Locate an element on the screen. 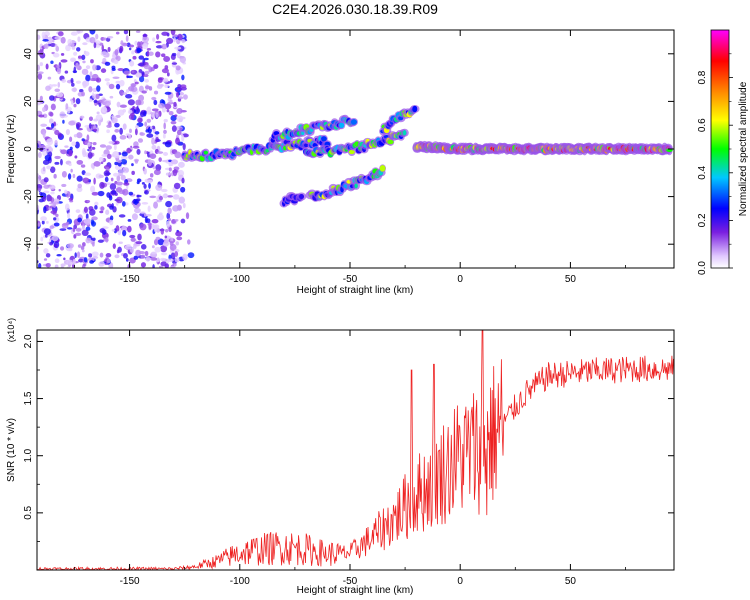  colorbar-label: Normalized spectral amplitude is located at coordinates (743, 148).